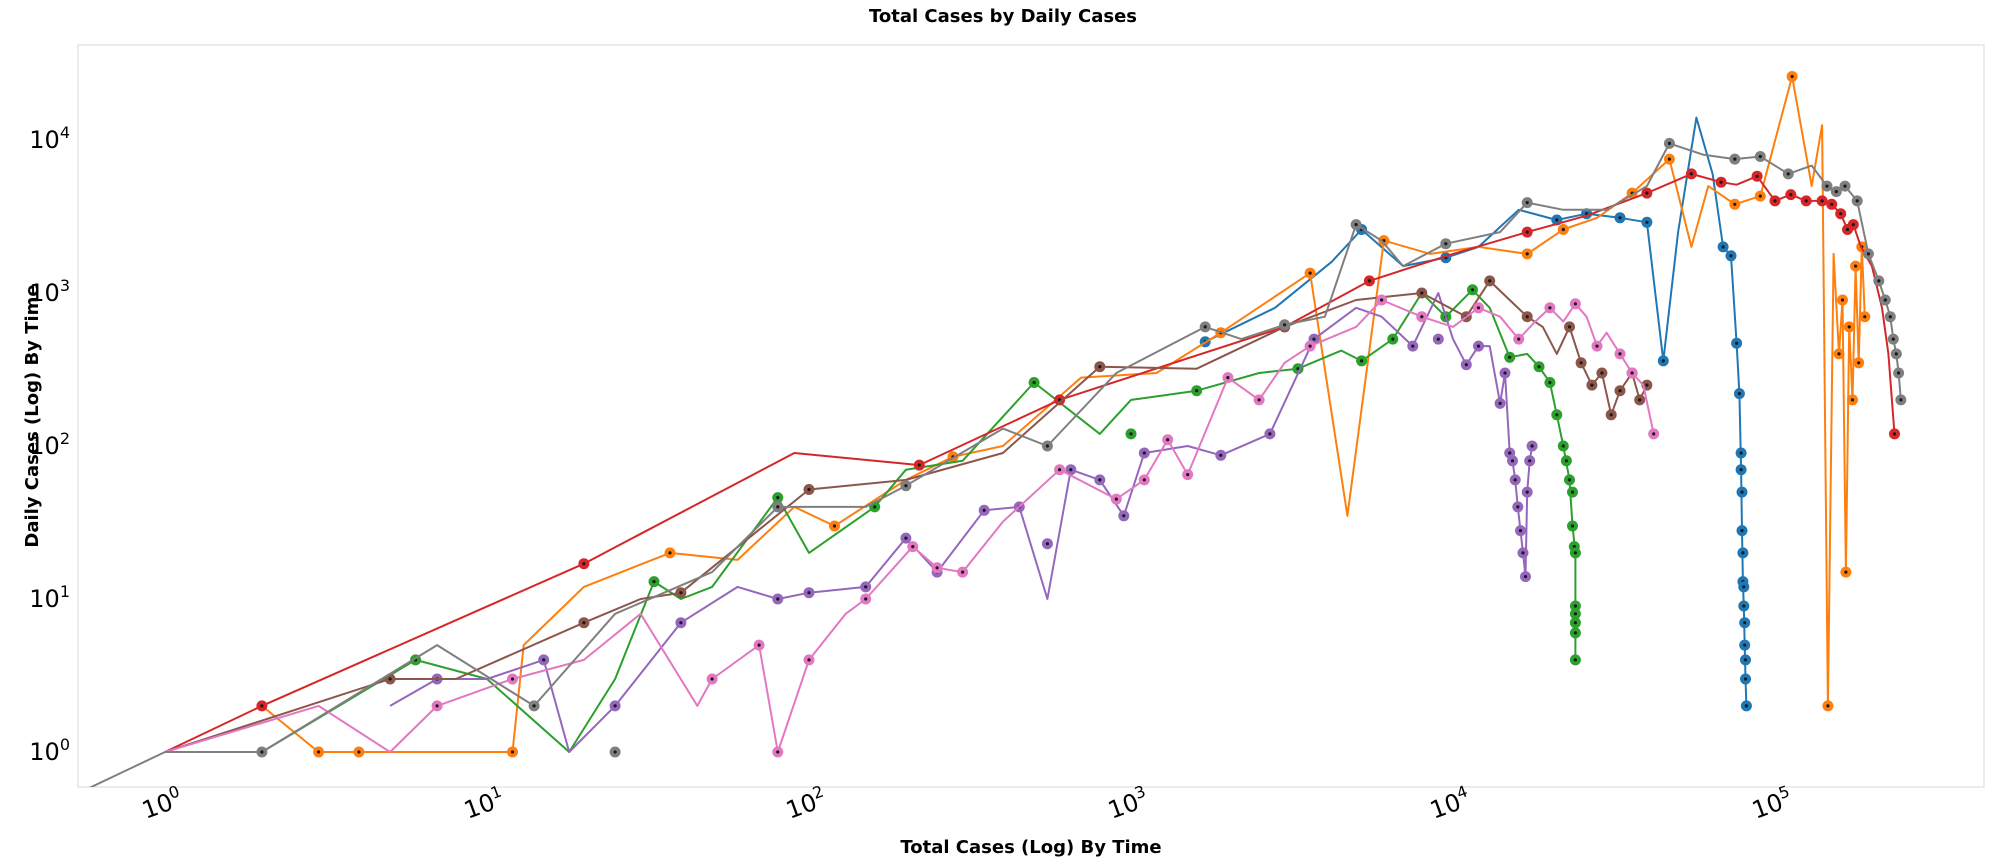  I want to click on y-tick-label: 103, so click(49, 291).